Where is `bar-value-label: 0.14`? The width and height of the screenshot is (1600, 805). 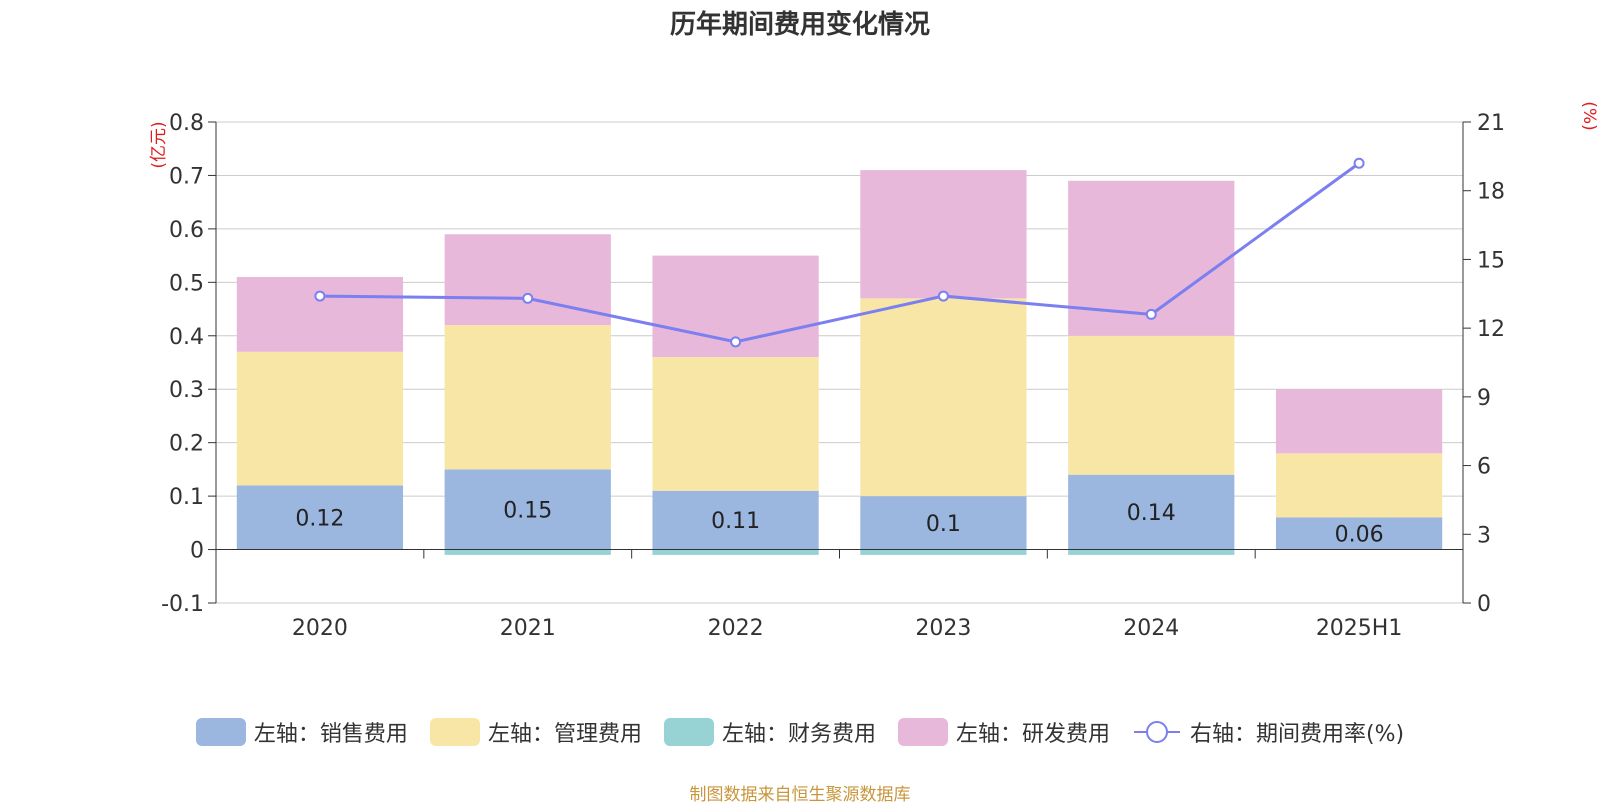
bar-value-label: 0.14 is located at coordinates (1151, 513).